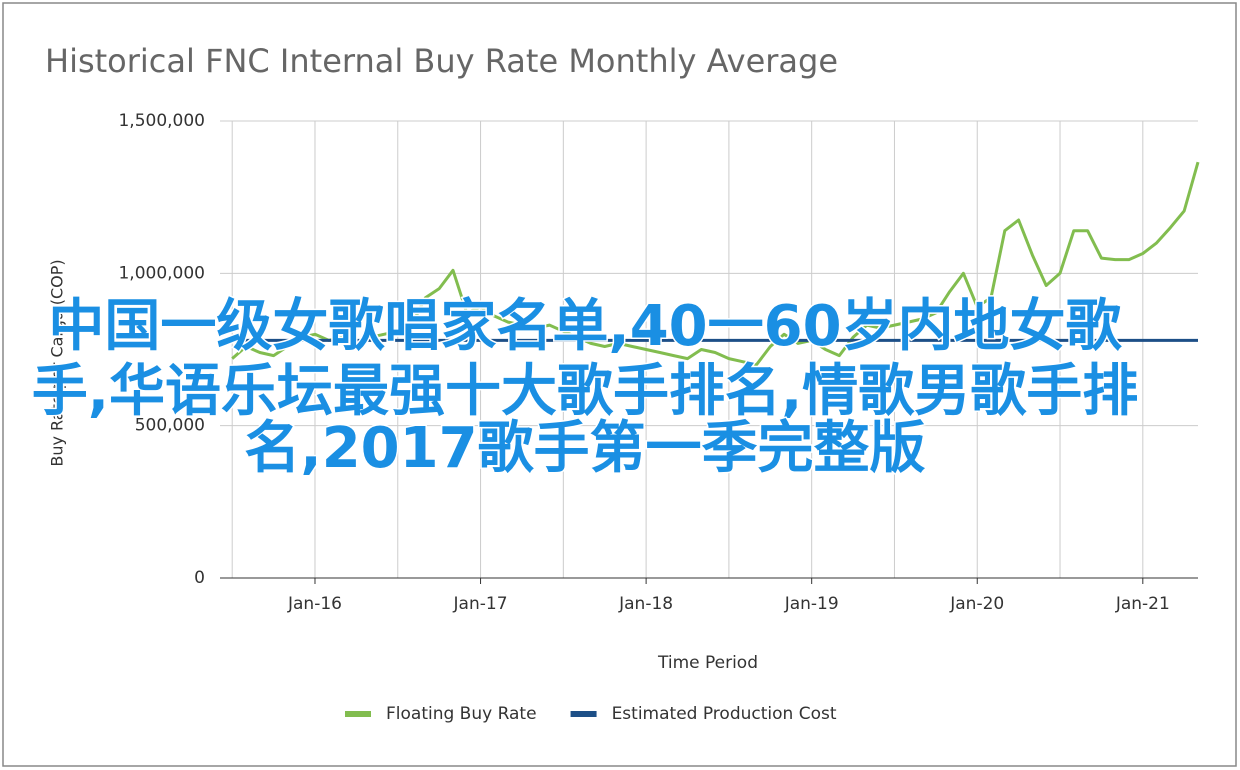  I want to click on overlay-text: 手,华语乐坛最强十大歌手排名,情歌男歌手排, so click(585, 391).